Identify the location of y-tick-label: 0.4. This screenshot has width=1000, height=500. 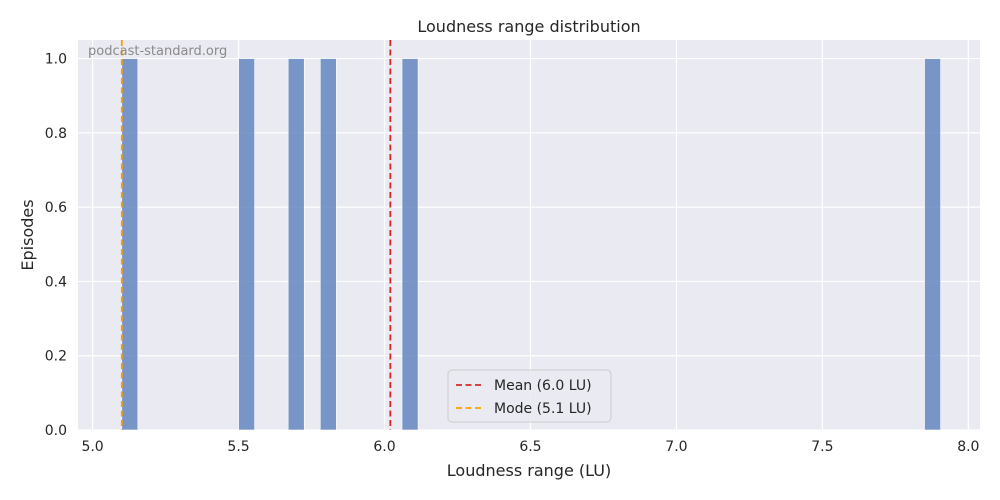
(56, 282).